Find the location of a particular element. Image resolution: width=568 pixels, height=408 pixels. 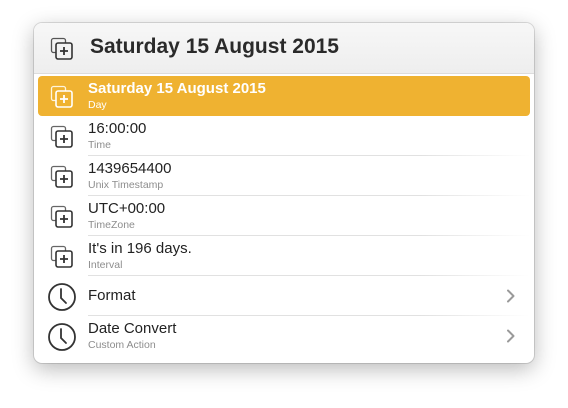

result-title: It's in 196 days. is located at coordinates (140, 248).